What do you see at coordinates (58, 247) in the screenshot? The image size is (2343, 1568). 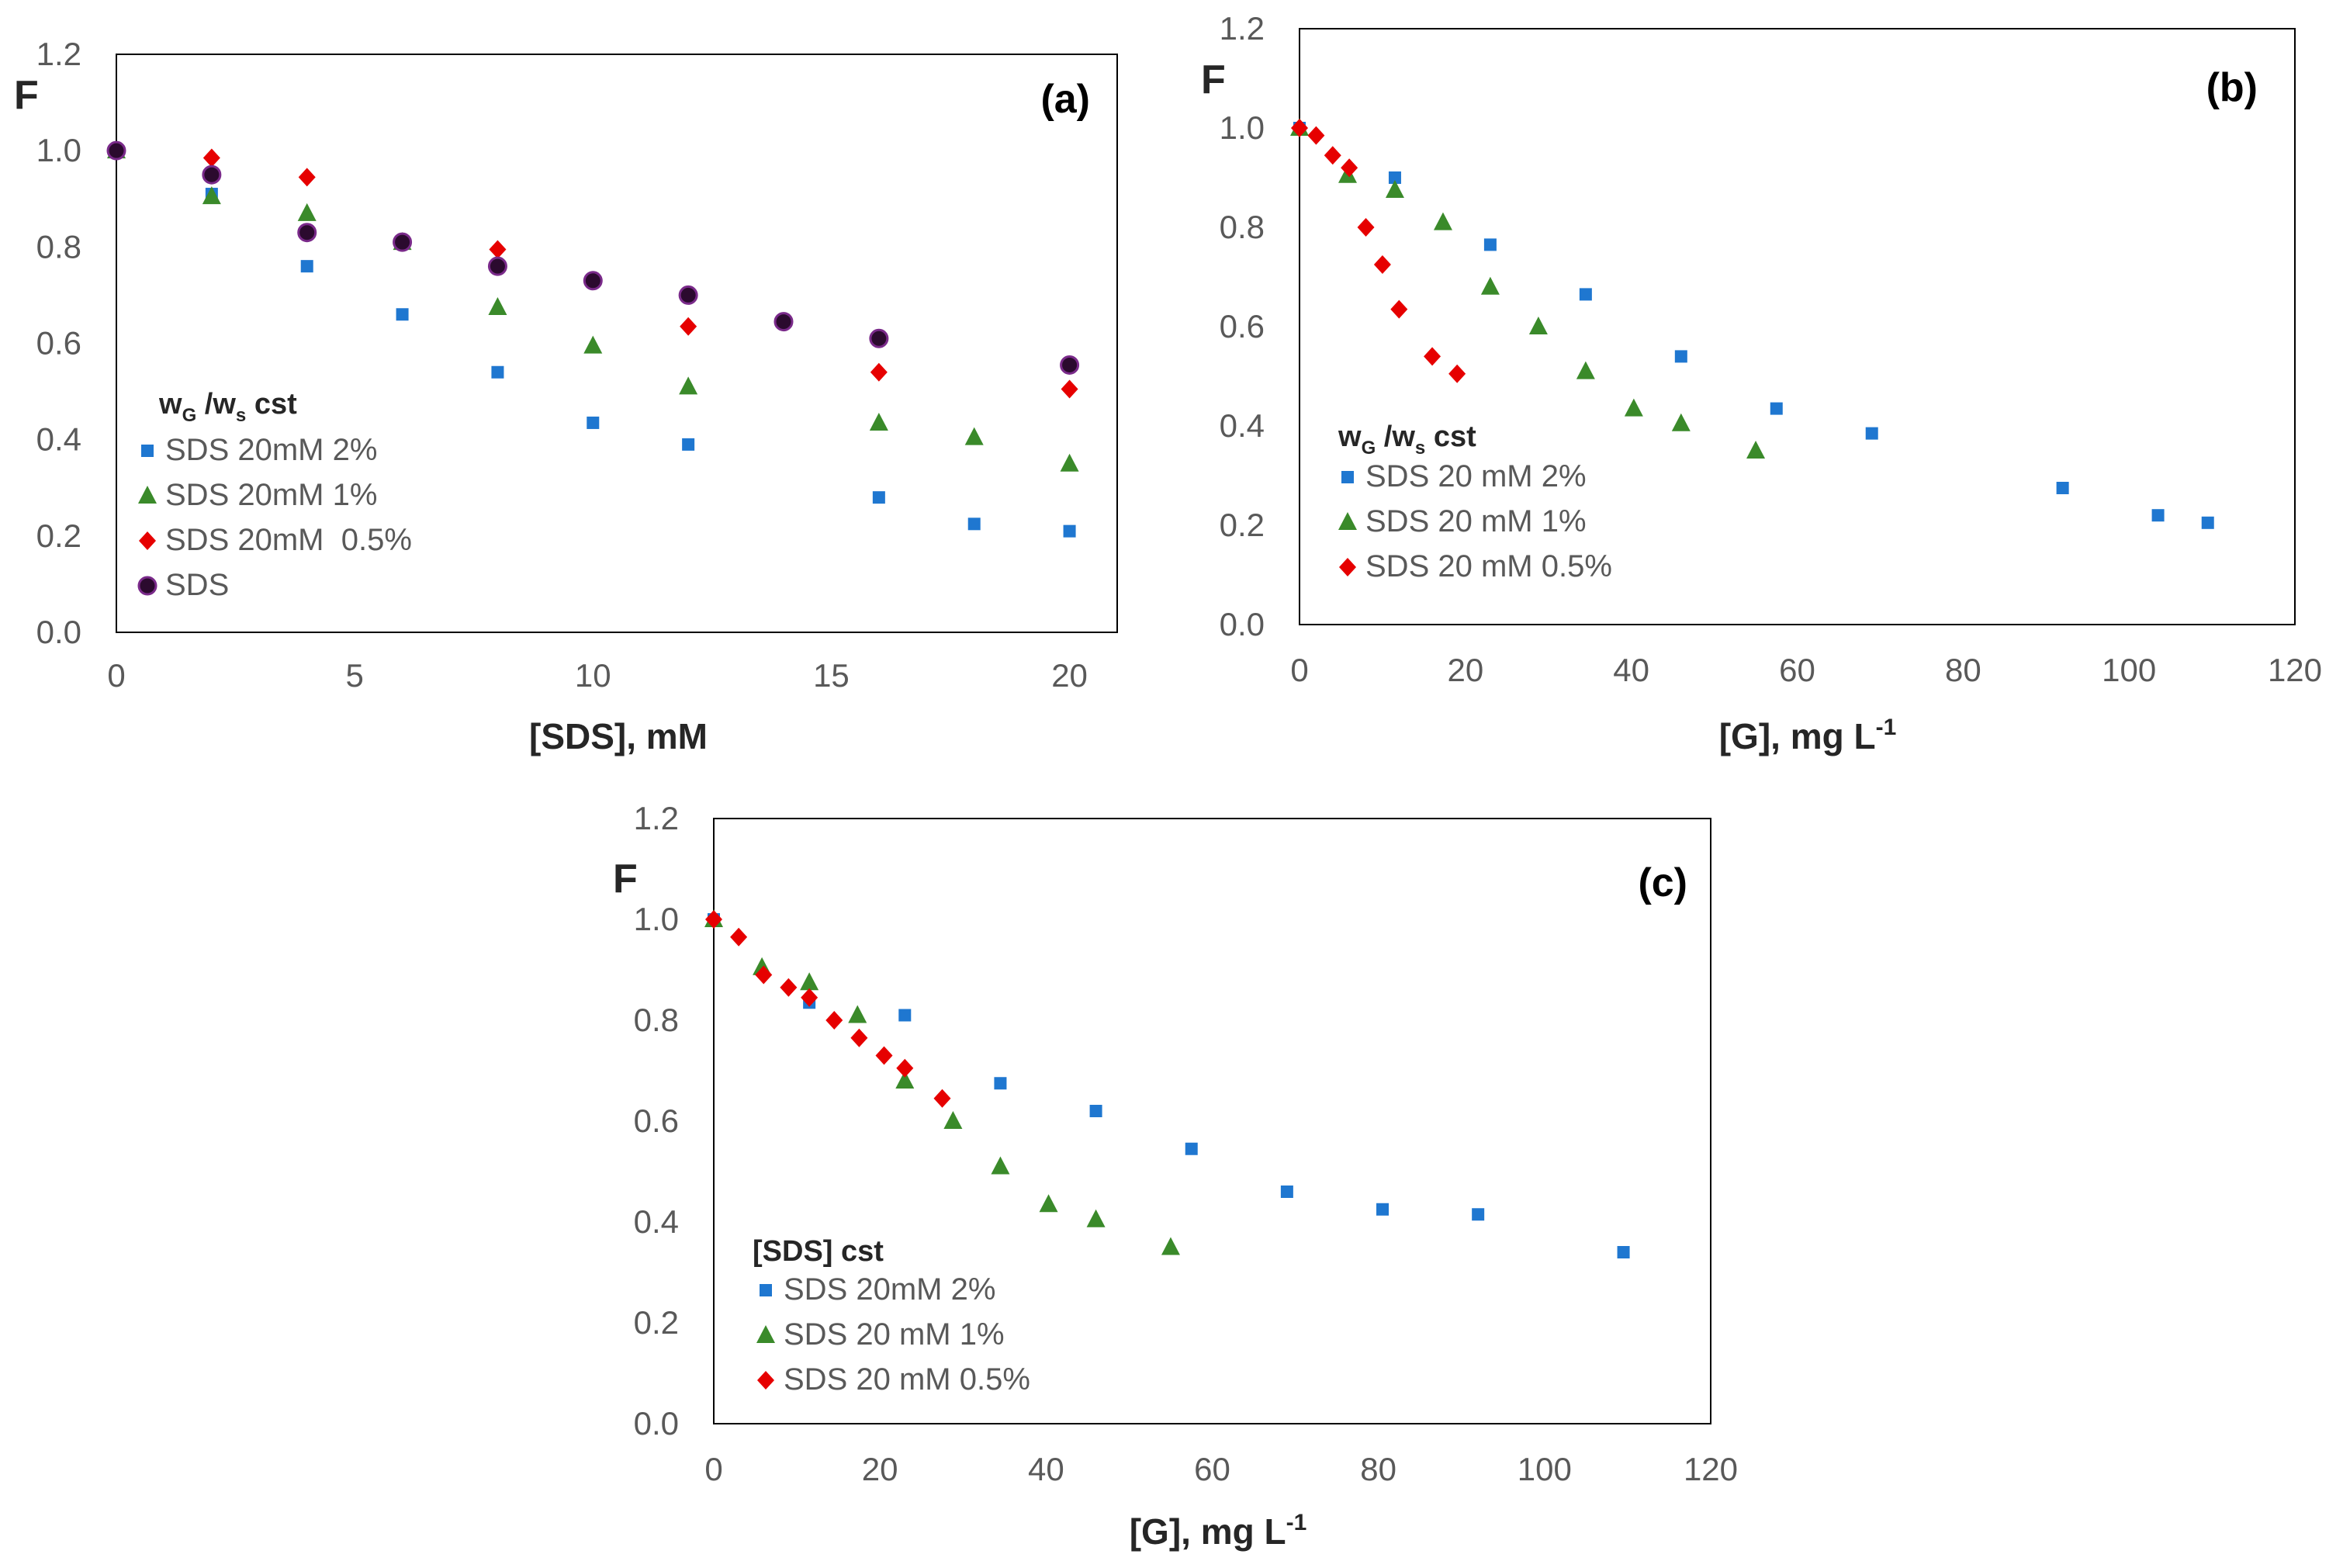 I see `y-tick-label: 0.8` at bounding box center [58, 247].